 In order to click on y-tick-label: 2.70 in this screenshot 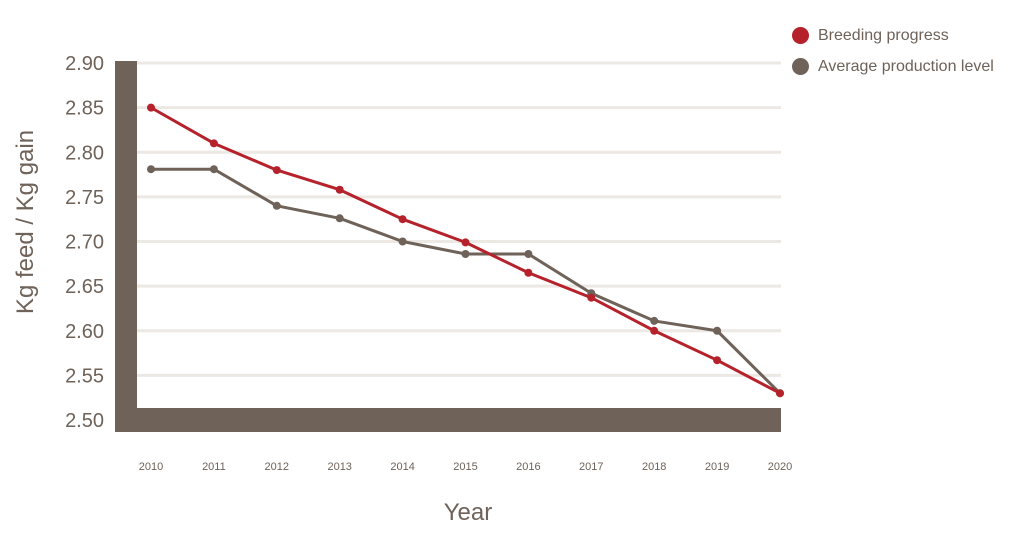, I will do `click(84, 243)`.